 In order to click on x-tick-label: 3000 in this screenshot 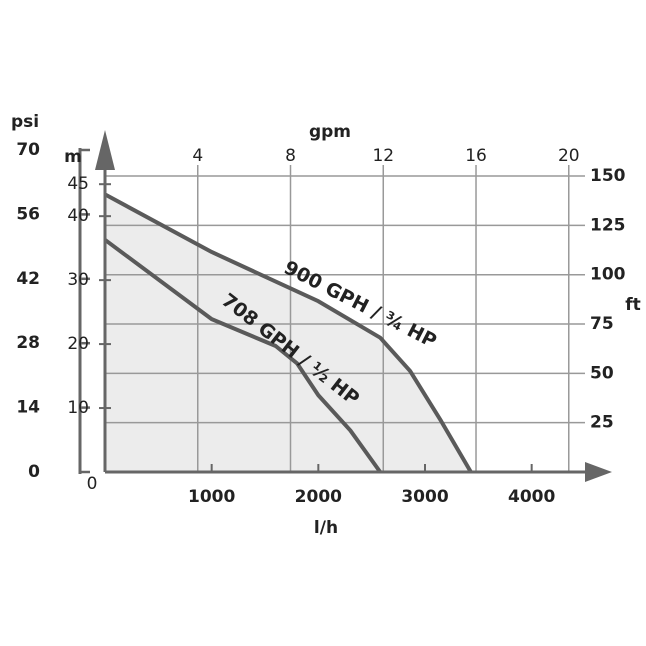, I will do `click(424, 497)`.